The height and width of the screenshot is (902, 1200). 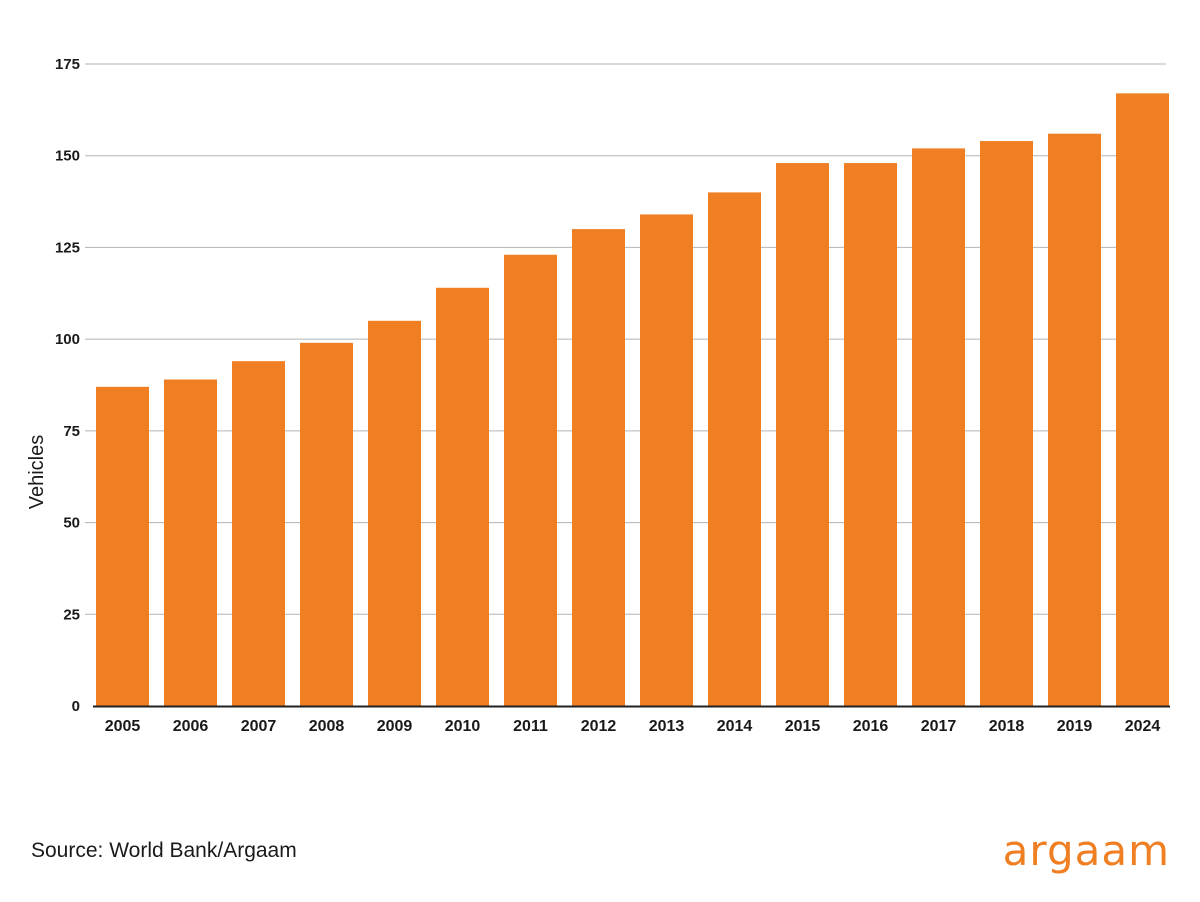 What do you see at coordinates (71, 431) in the screenshot?
I see `y-tick-label: 75` at bounding box center [71, 431].